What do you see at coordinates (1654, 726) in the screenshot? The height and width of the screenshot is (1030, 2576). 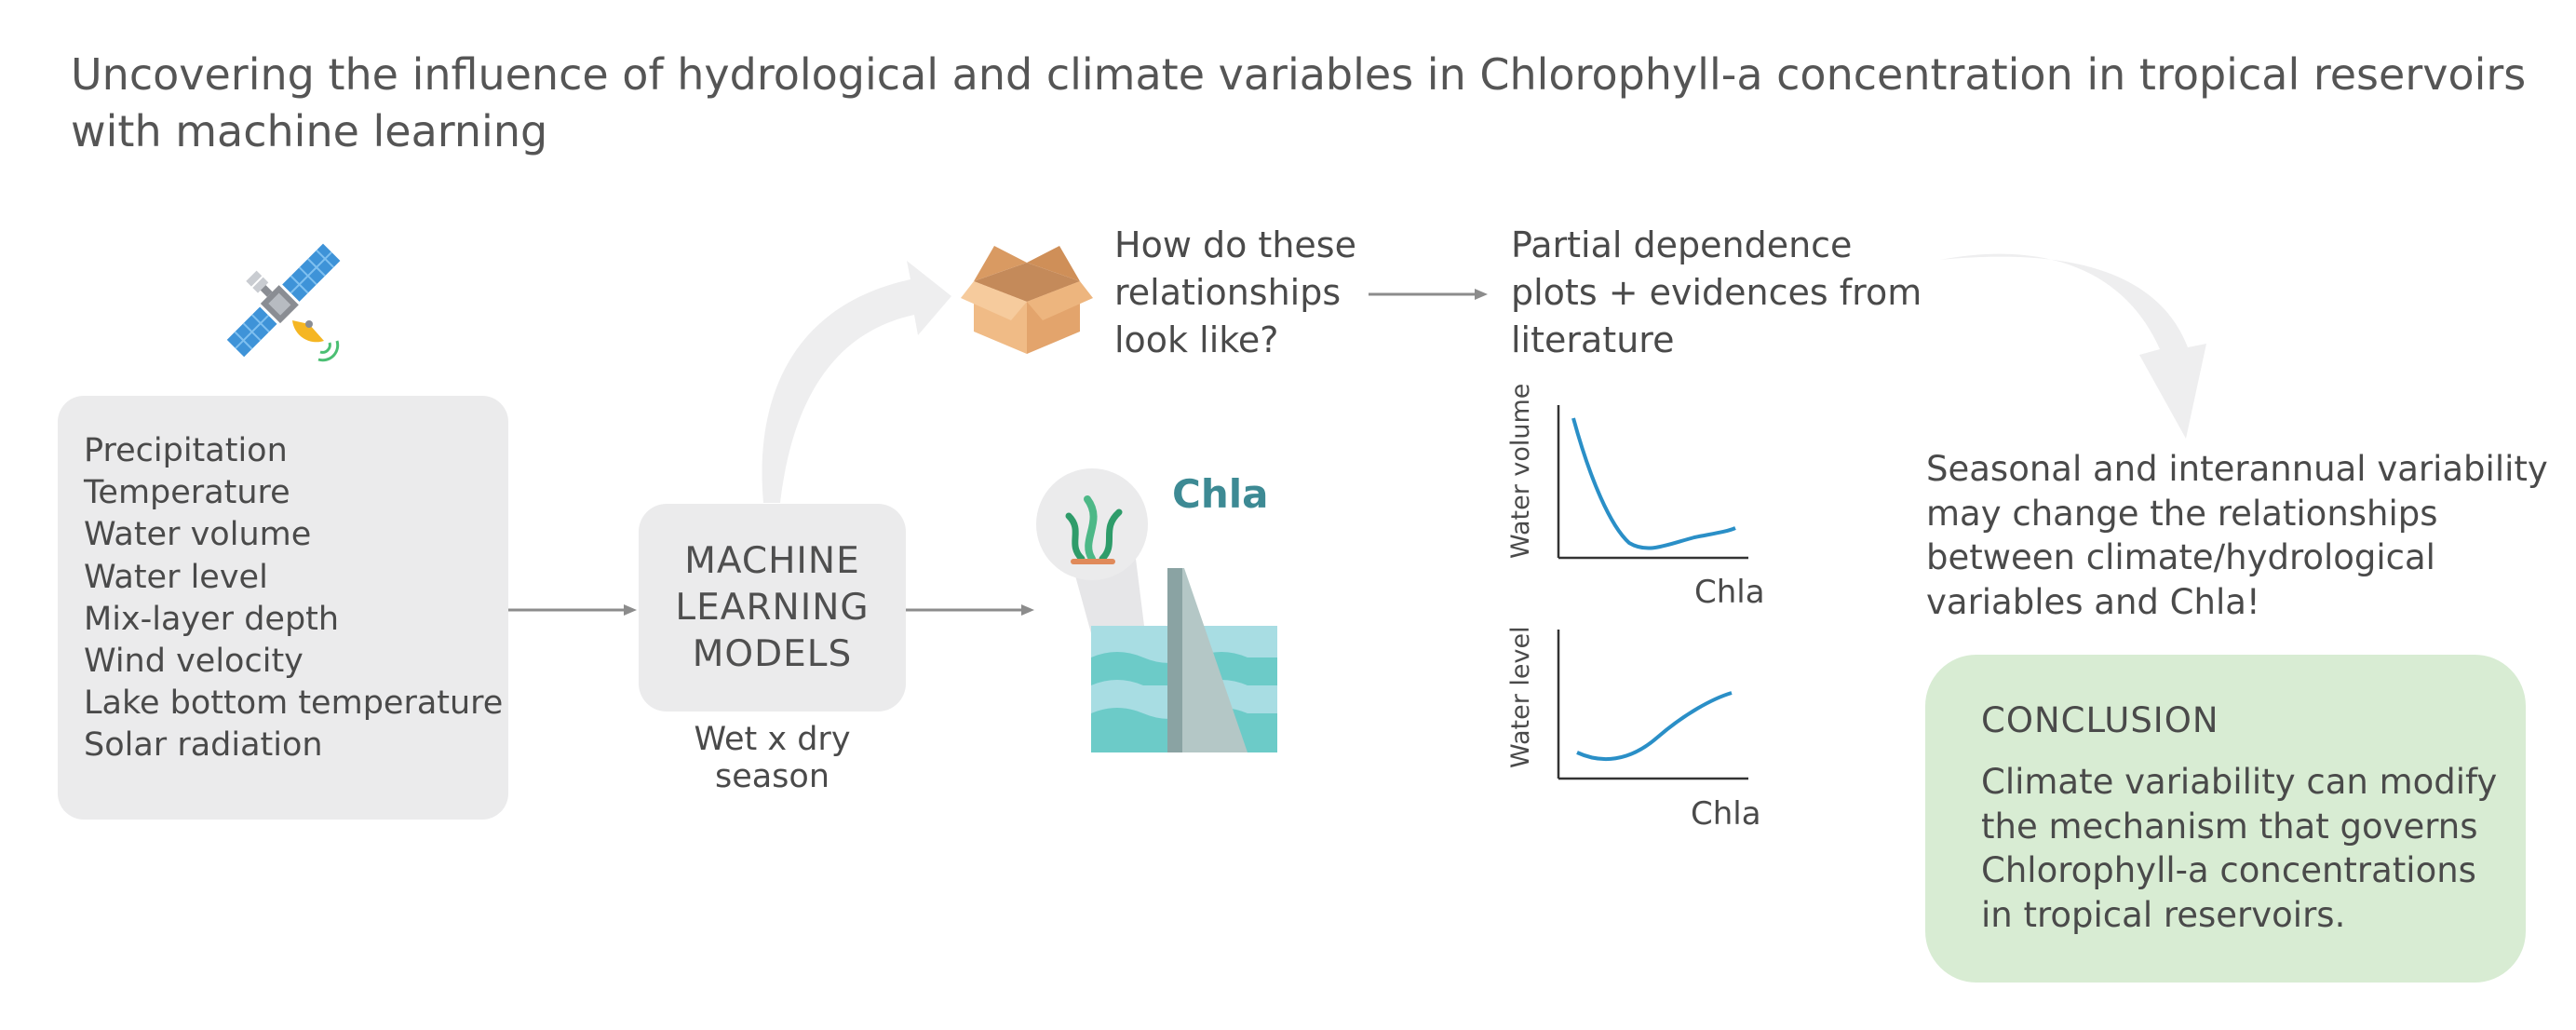 I see `plot2-curve` at bounding box center [1654, 726].